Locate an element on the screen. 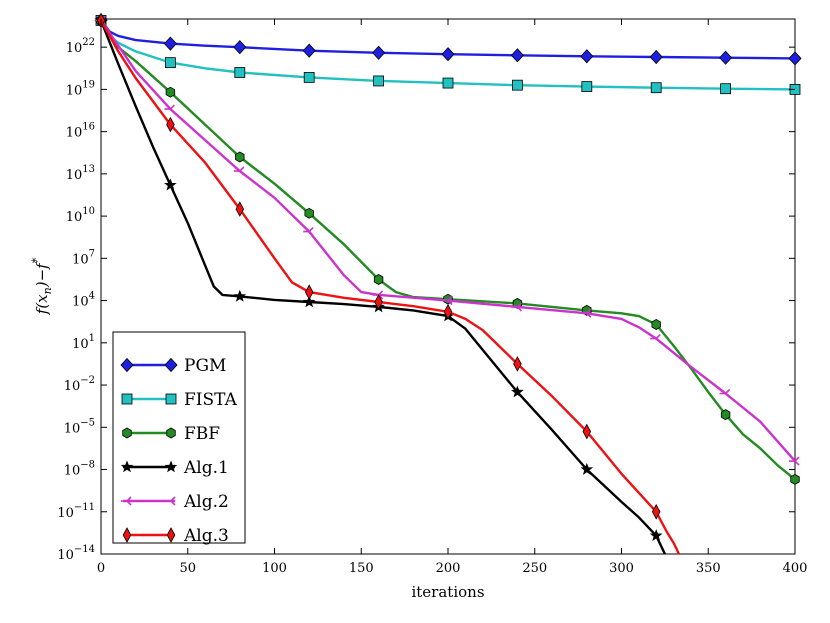  legend-entry-fista: FISTA is located at coordinates (179, 400).